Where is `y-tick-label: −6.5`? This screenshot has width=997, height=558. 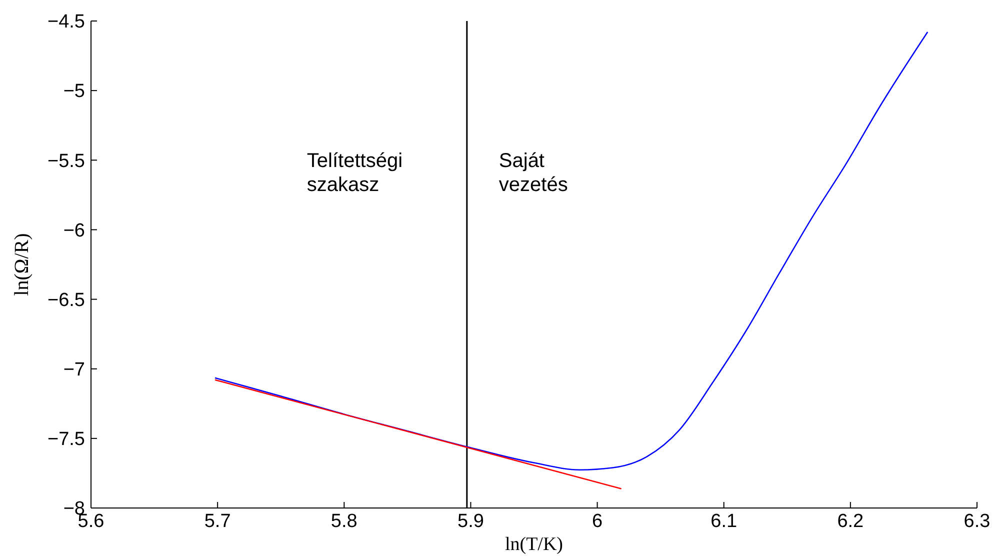 y-tick-label: −6.5 is located at coordinates (66, 300).